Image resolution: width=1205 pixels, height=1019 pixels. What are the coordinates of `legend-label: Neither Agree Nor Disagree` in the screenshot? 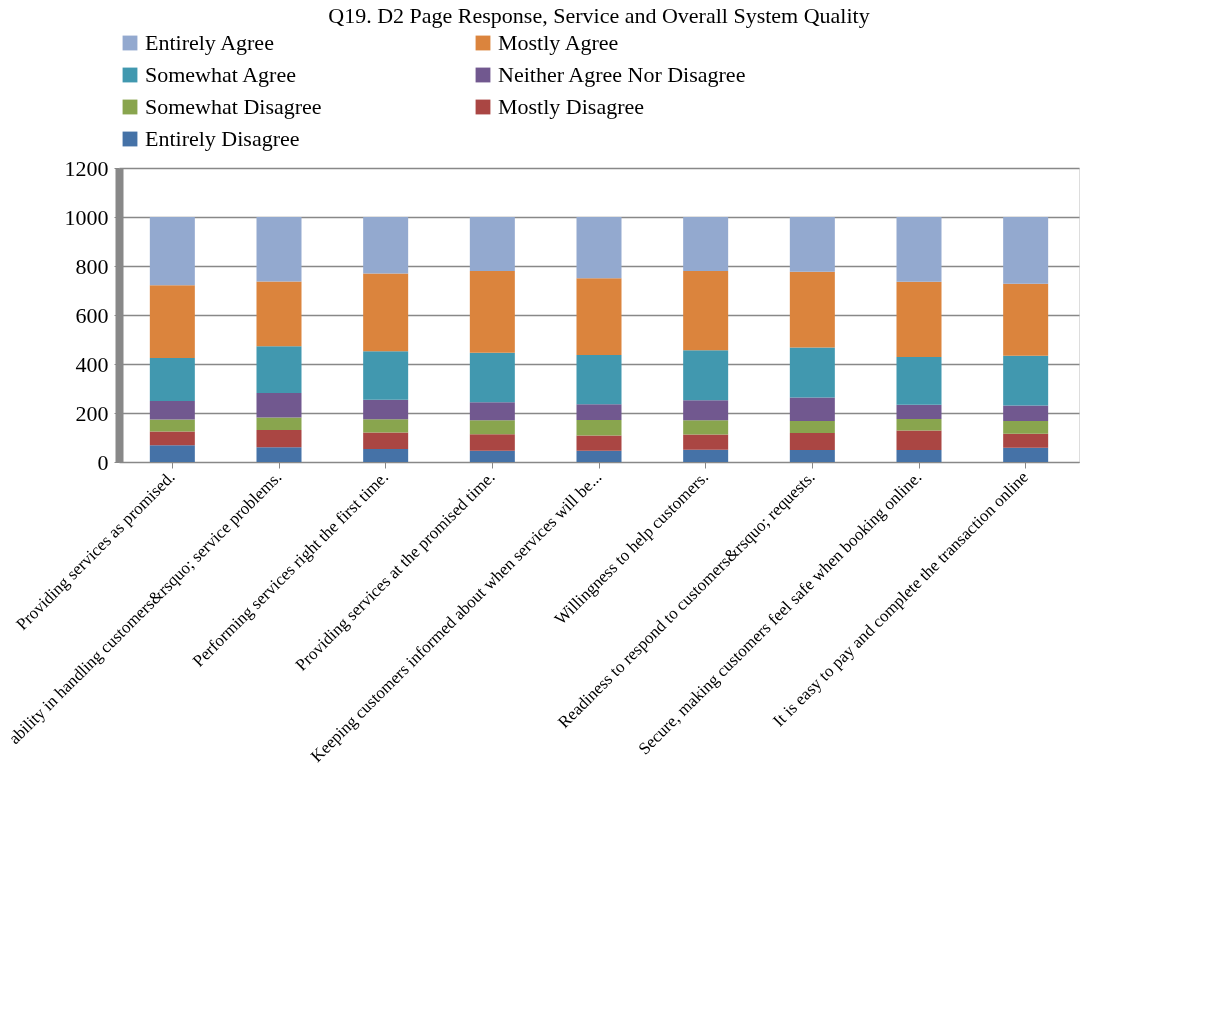 It's located at (622, 74).